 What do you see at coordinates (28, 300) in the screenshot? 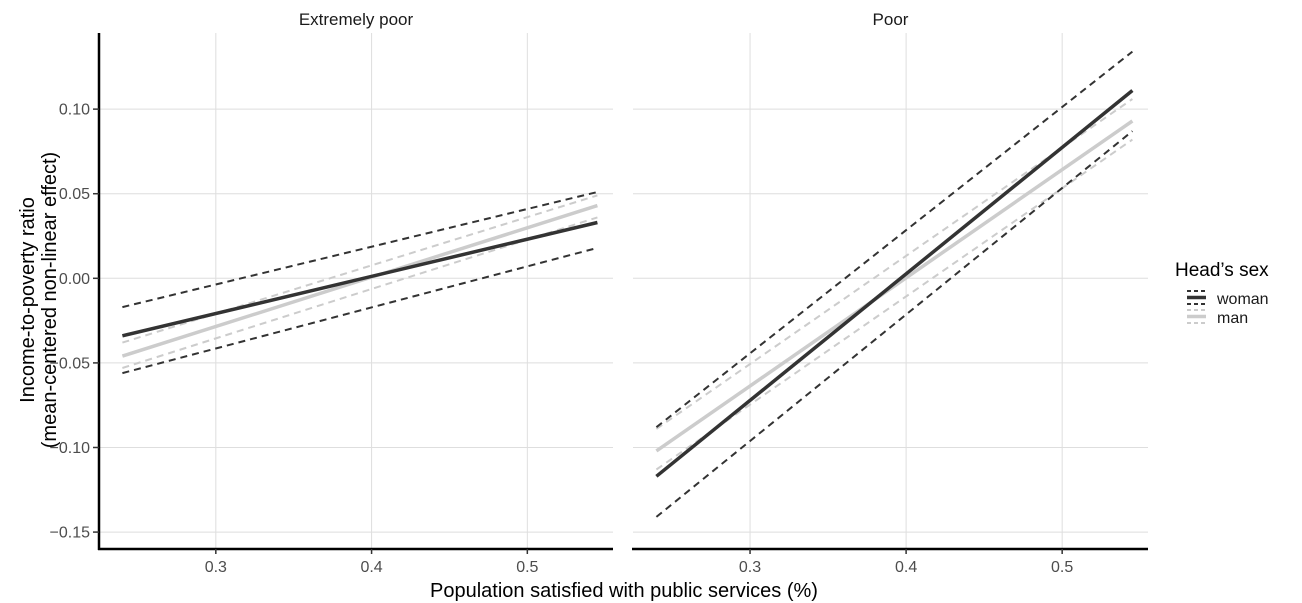
I see `y-axis-title-line1: Income-to-poverty ratio` at bounding box center [28, 300].